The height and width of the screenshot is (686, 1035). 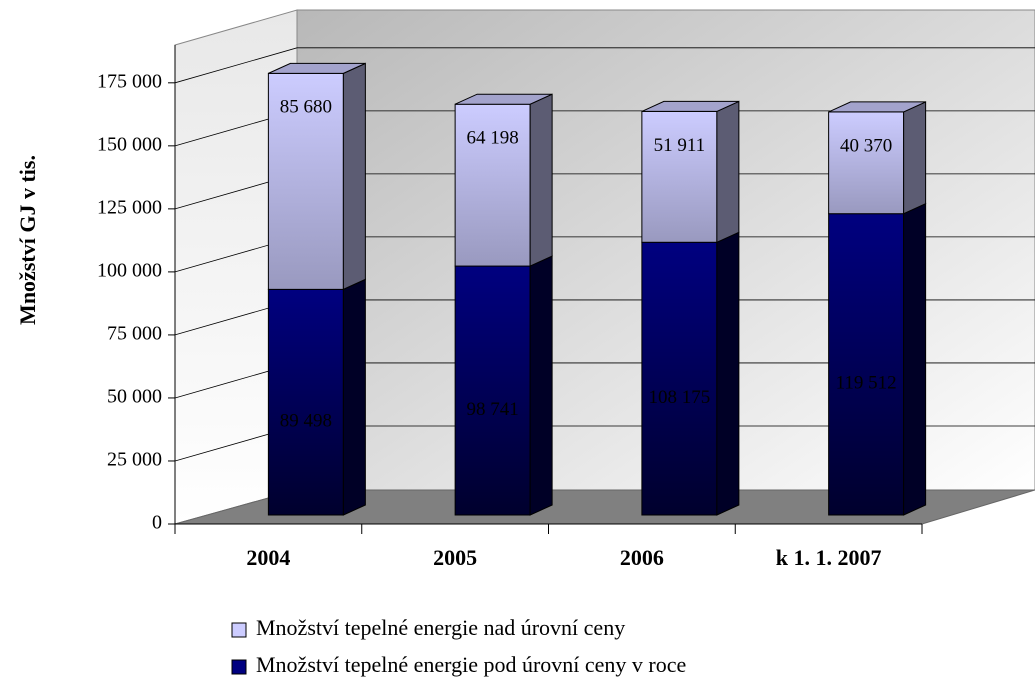 What do you see at coordinates (455, 557) in the screenshot?
I see `x-tick-label: 2005` at bounding box center [455, 557].